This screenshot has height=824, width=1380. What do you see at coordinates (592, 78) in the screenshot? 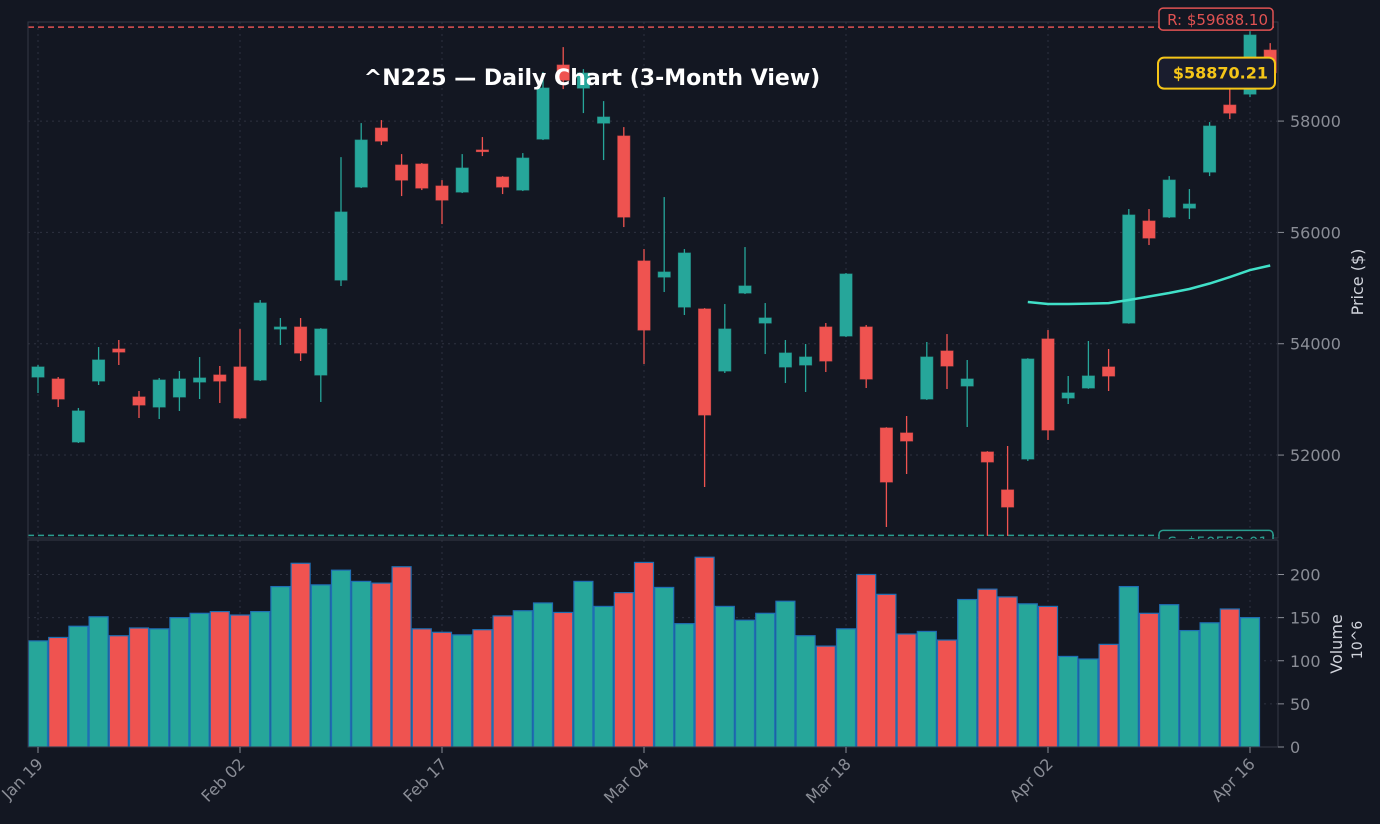
I see `chart-title: ^N225 — Daily Chart (3-Month View)` at bounding box center [592, 78].